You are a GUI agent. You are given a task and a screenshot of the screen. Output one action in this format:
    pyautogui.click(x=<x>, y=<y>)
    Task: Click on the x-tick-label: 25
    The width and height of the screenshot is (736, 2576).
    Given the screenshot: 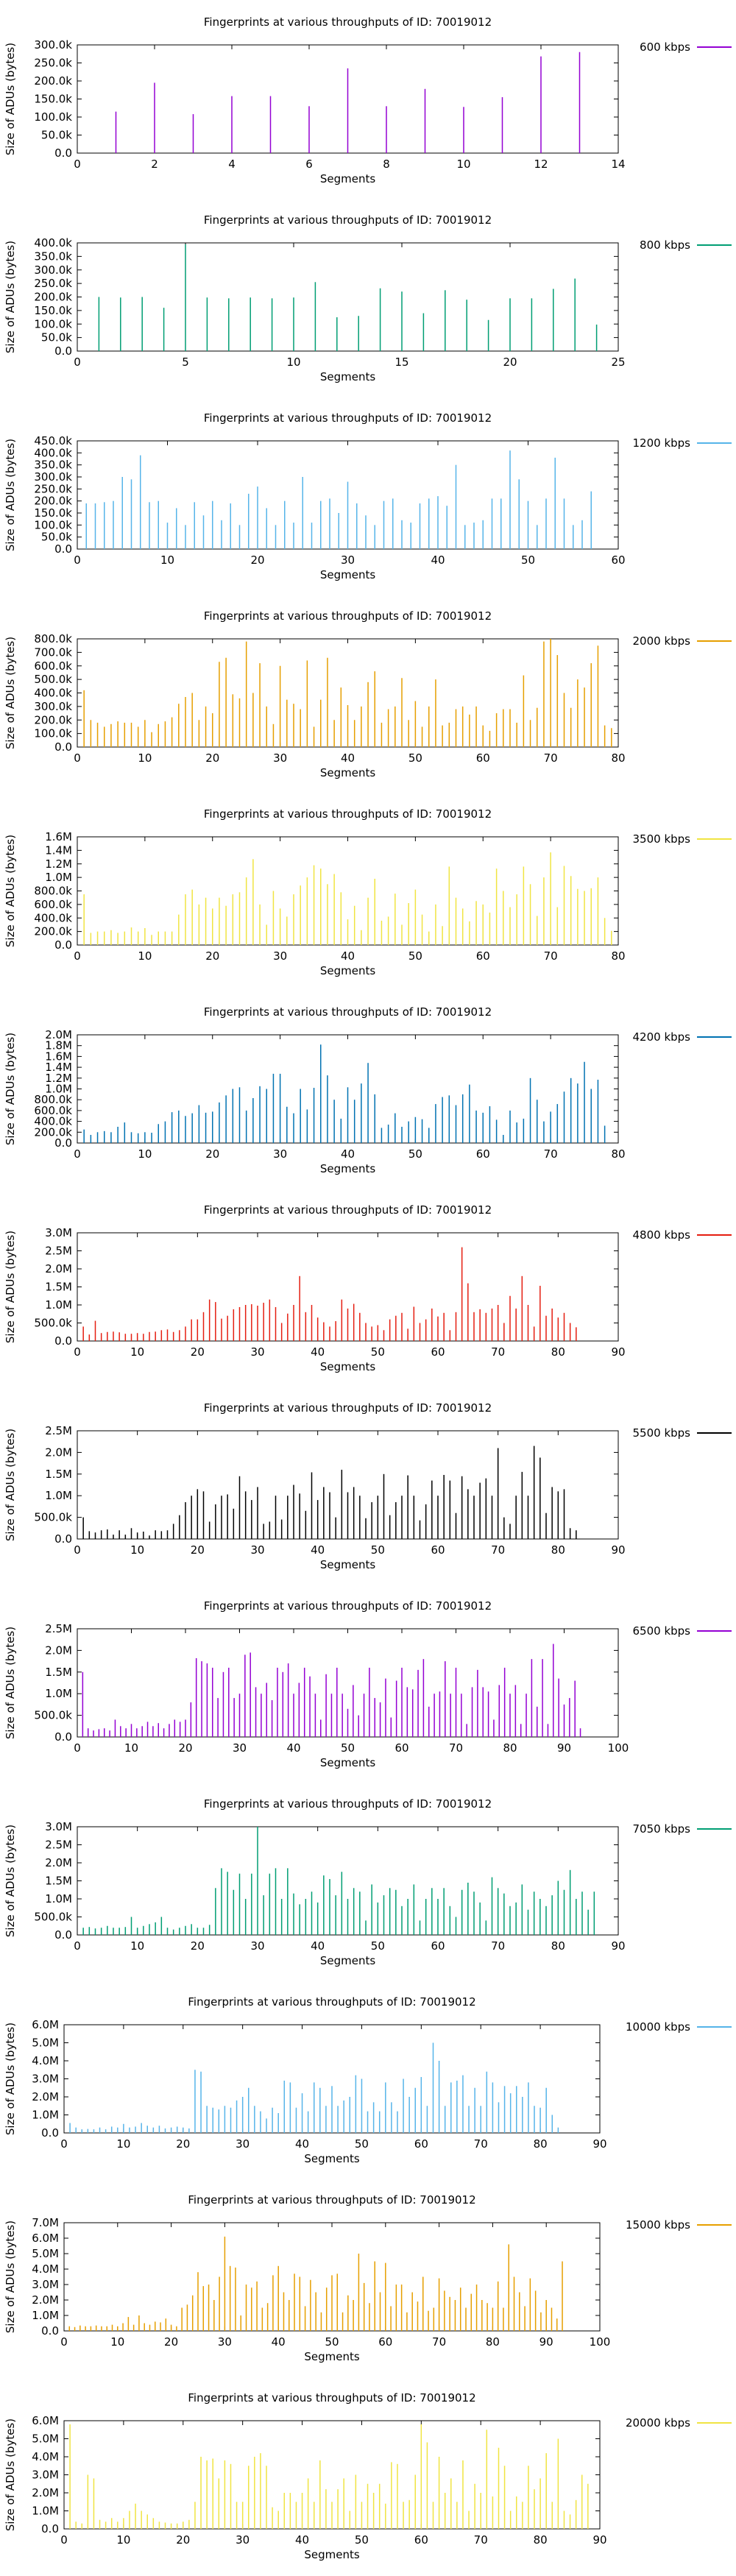 What is the action you would take?
    pyautogui.click(x=618, y=362)
    